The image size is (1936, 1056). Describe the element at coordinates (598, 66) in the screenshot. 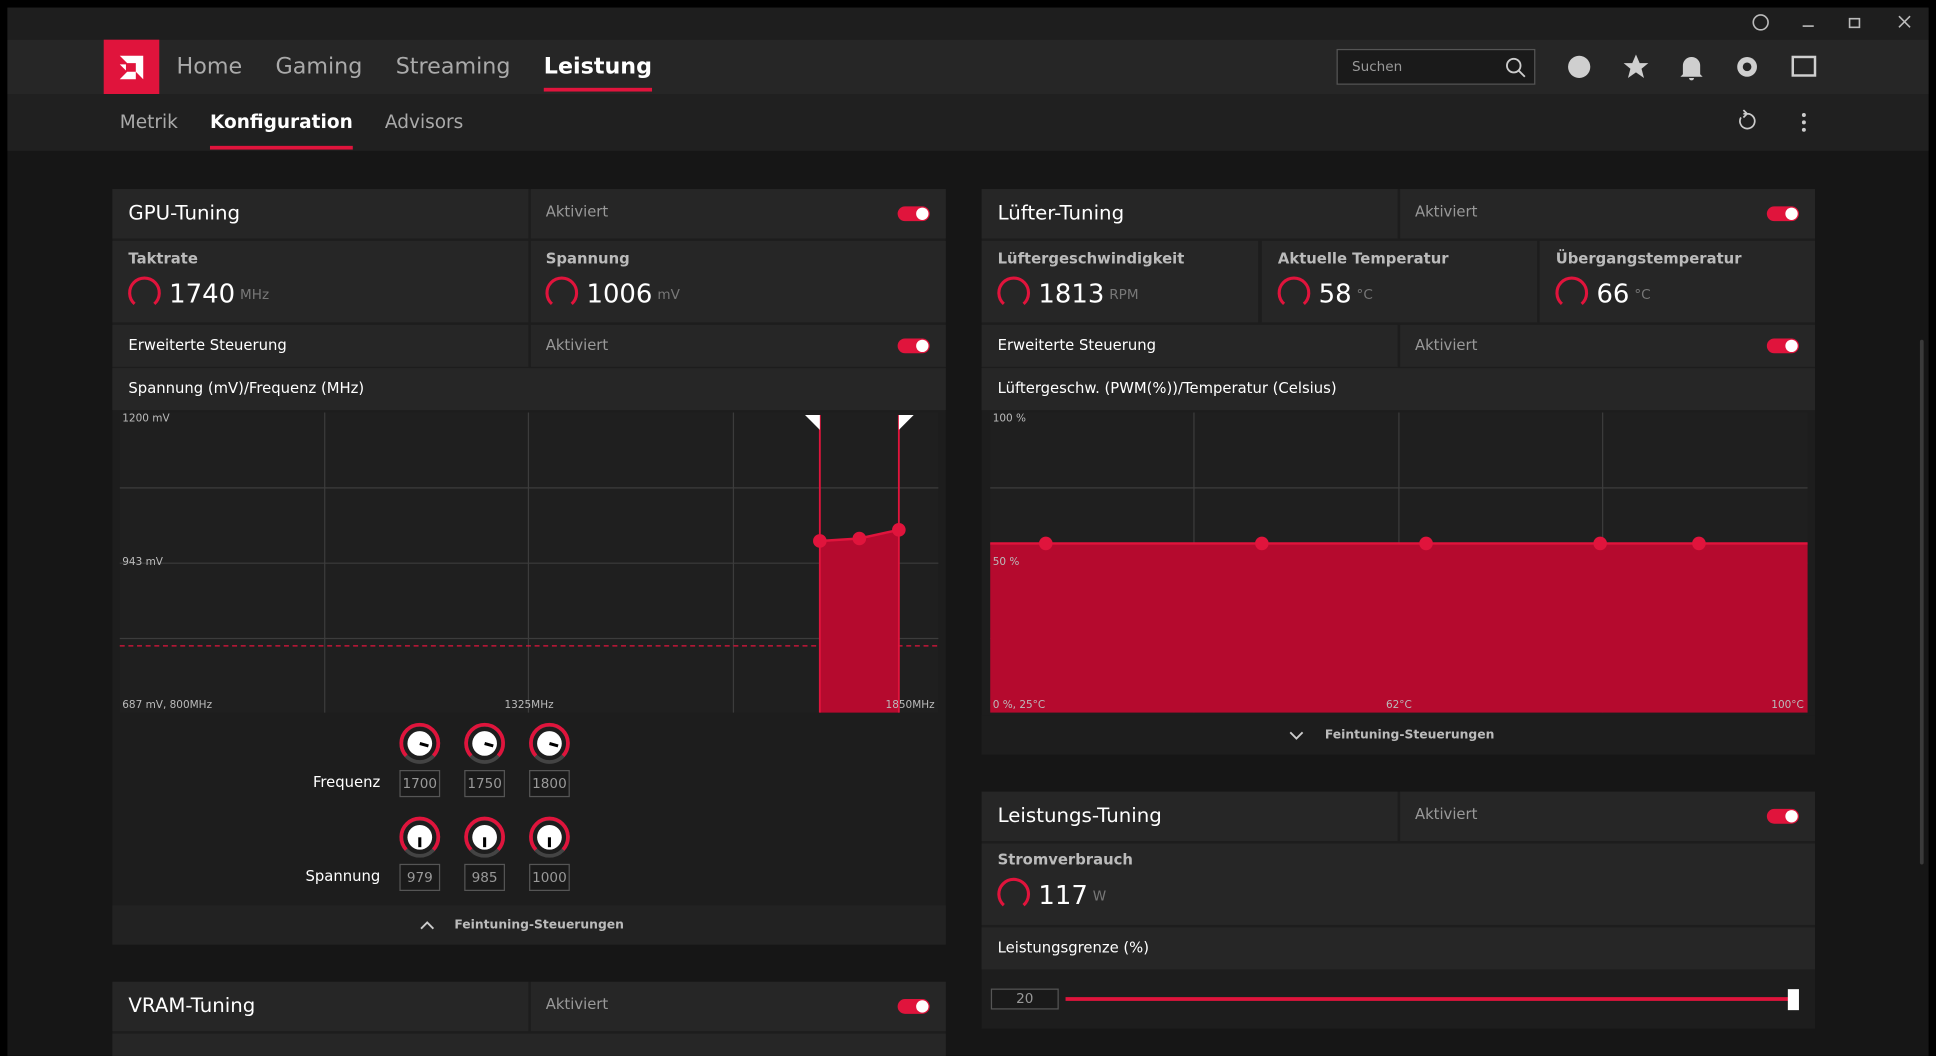

I see `nav-tab: Leistung` at that location.